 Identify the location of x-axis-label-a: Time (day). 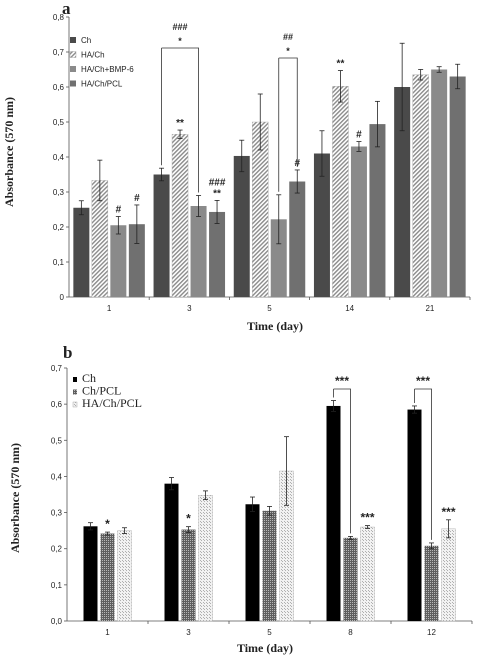
(275, 326).